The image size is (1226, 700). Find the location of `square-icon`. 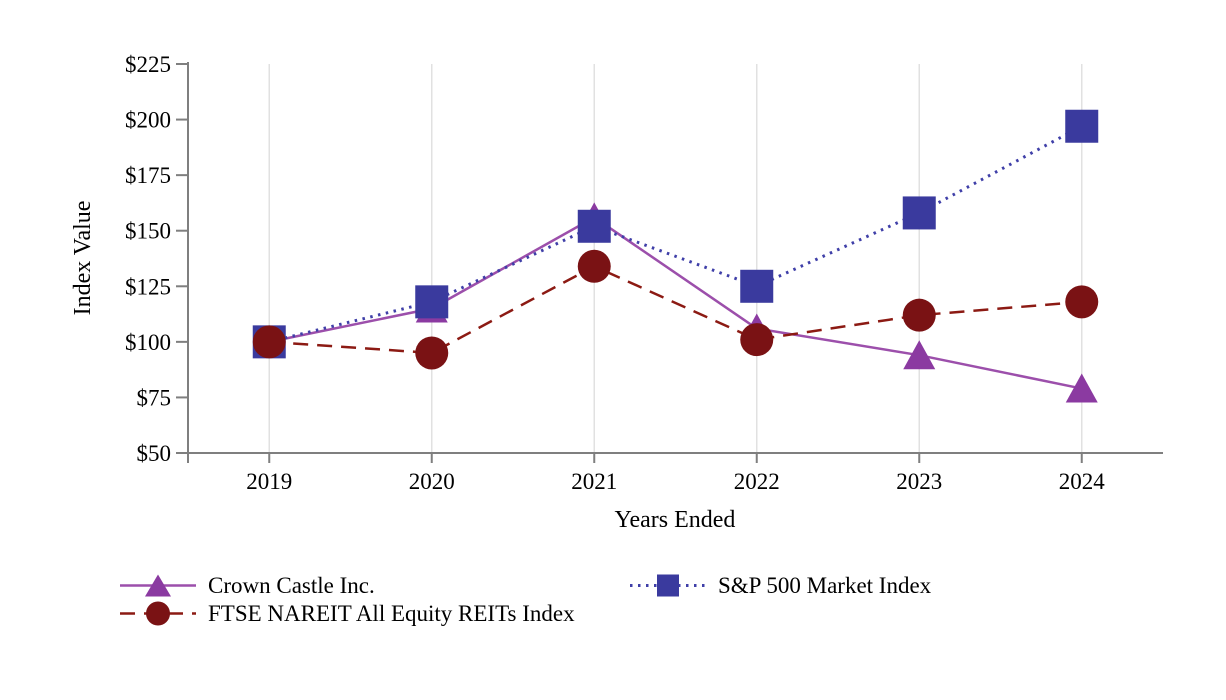

square-icon is located at coordinates (668, 585).